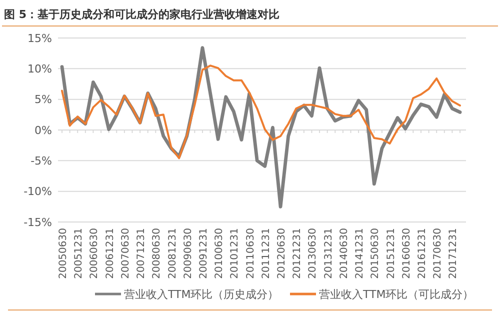  Describe the element at coordinates (313, 253) in the screenshot. I see `x-tick-label: 20130630` at that location.